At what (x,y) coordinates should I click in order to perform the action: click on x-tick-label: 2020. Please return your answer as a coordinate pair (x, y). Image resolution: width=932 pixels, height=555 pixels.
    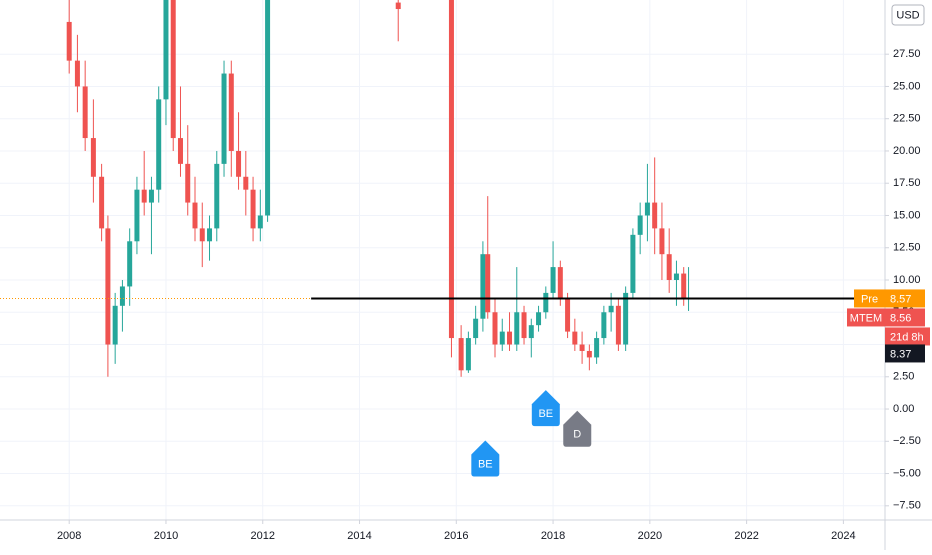
    Looking at the image, I should click on (650, 536).